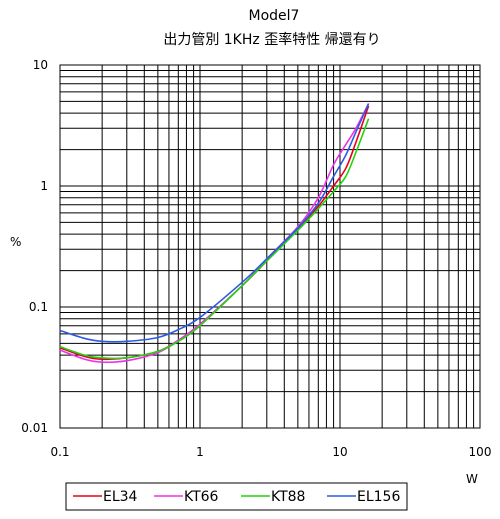 The width and height of the screenshot is (500, 519). I want to click on y-tick-label: 10, so click(40, 65).